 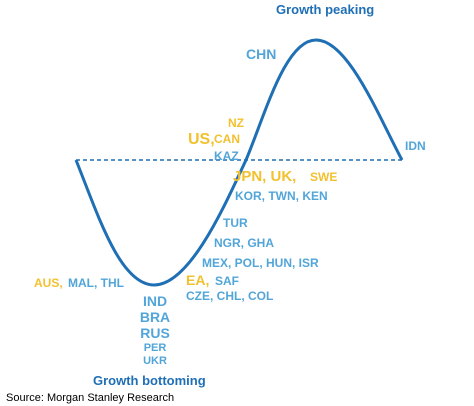 What do you see at coordinates (415, 146) in the screenshot?
I see `label-idn: IDN` at bounding box center [415, 146].